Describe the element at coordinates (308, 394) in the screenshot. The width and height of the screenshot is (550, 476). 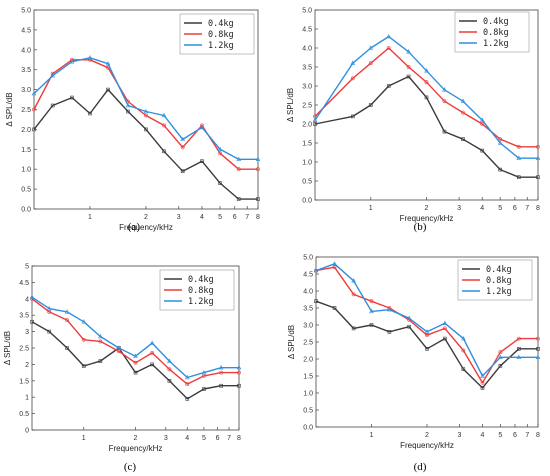
I see `y-tick-label: 1.0` at that location.